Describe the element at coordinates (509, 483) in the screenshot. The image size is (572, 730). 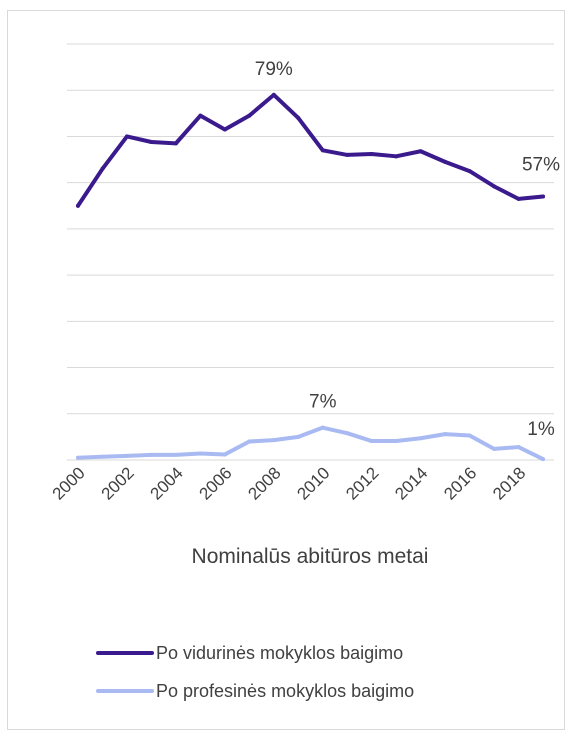
I see `x-tick-label: 2018` at that location.